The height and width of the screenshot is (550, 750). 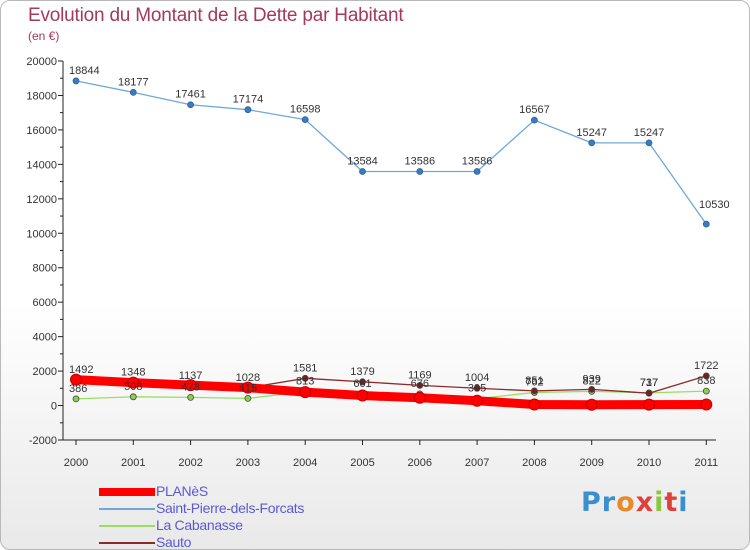 I want to click on series-plan-s, so click(x=391, y=392).